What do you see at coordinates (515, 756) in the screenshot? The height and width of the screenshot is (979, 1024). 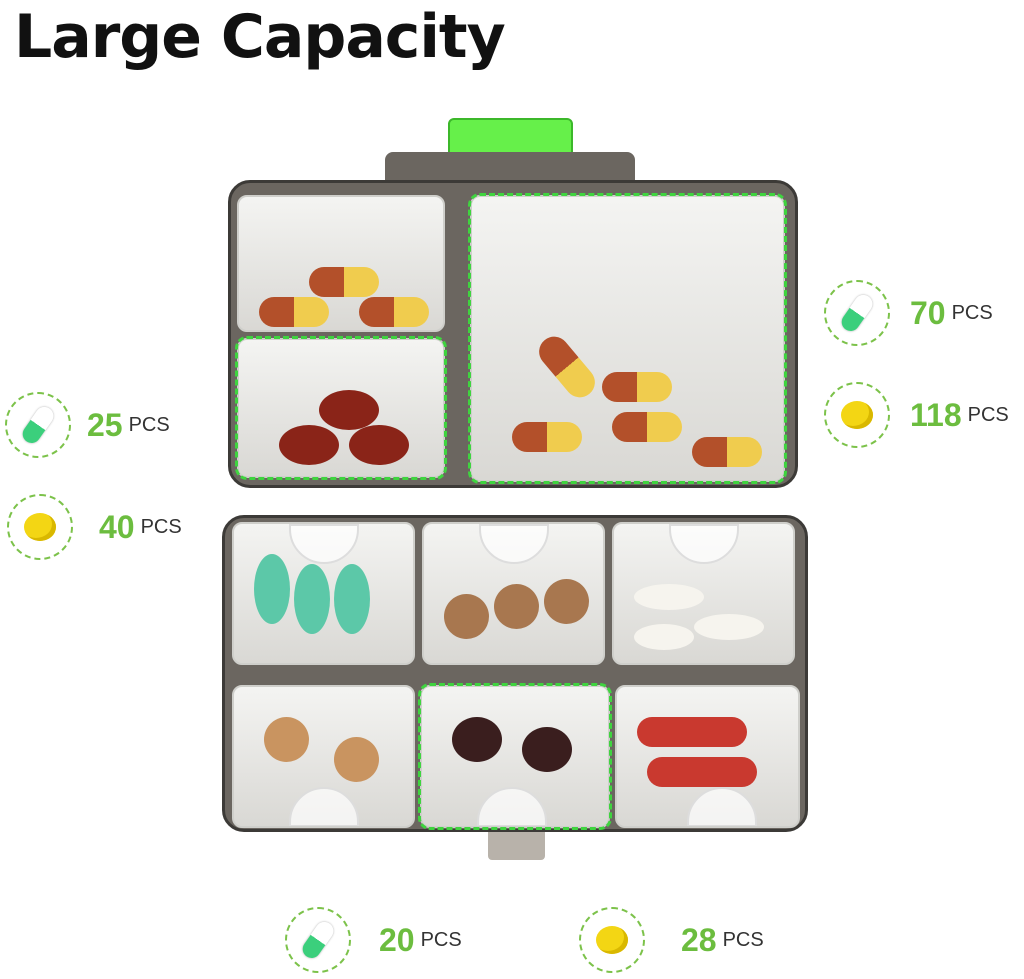 I see `compartment-r2c2` at bounding box center [515, 756].